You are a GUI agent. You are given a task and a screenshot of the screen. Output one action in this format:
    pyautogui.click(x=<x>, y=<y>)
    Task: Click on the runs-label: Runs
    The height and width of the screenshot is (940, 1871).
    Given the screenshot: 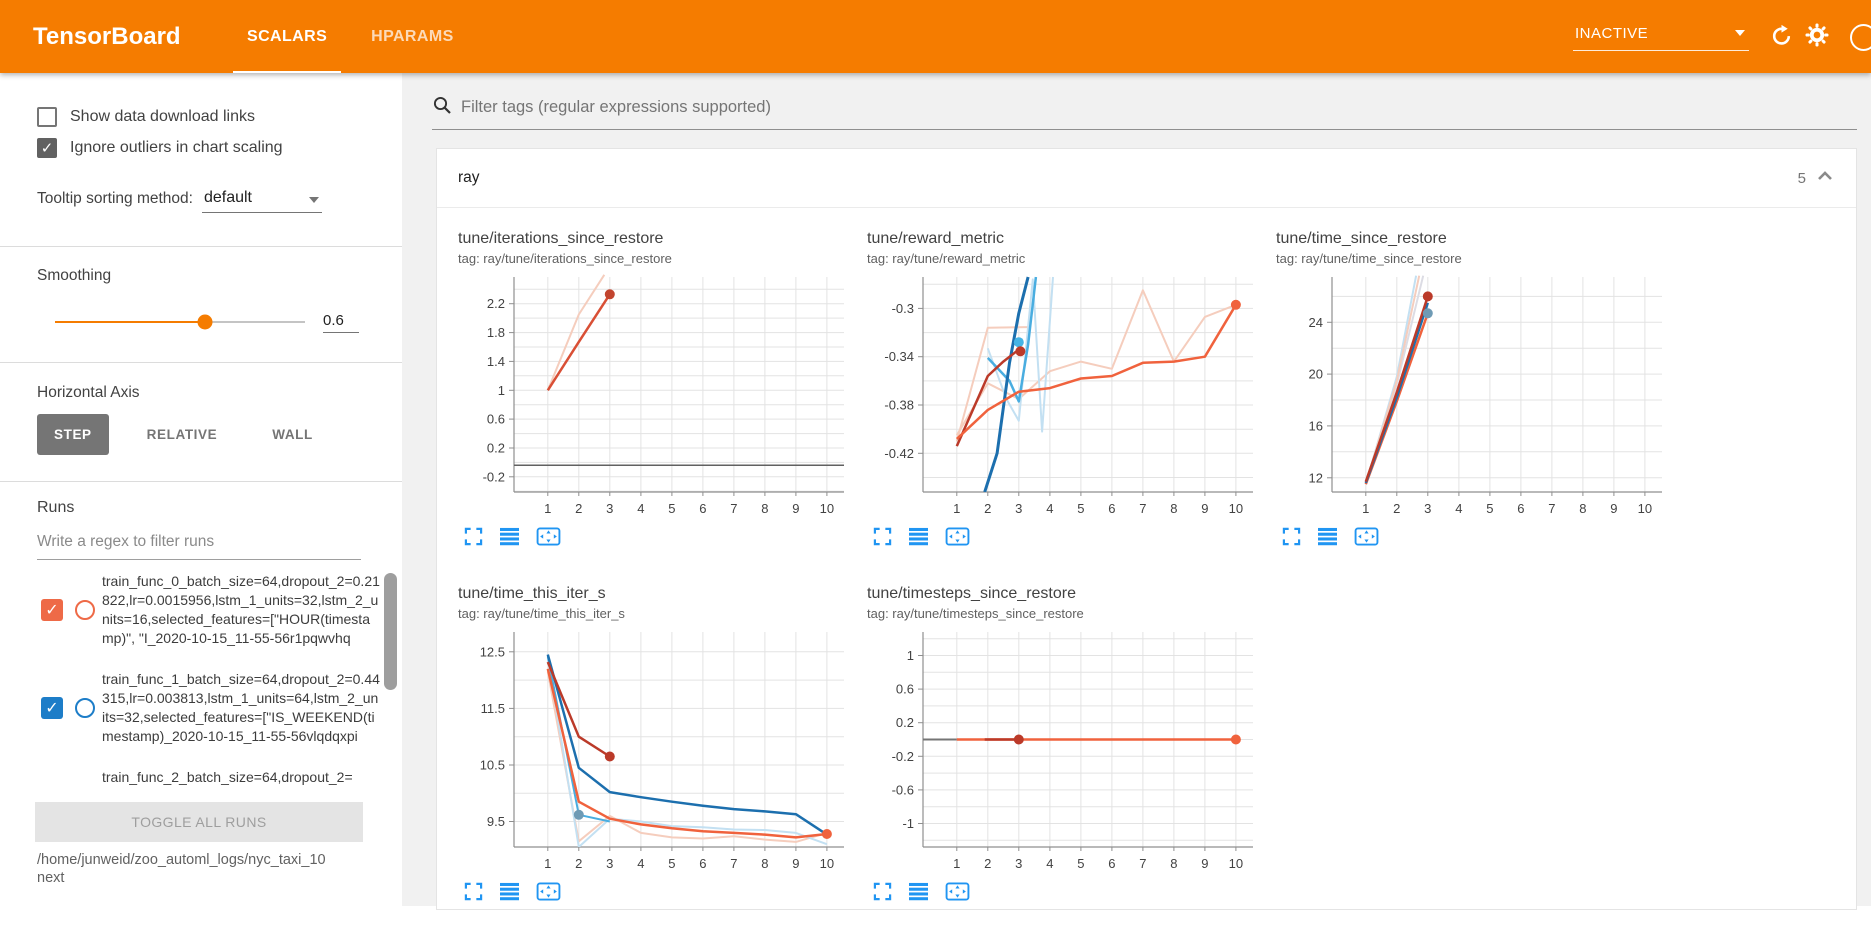 What is the action you would take?
    pyautogui.click(x=56, y=507)
    